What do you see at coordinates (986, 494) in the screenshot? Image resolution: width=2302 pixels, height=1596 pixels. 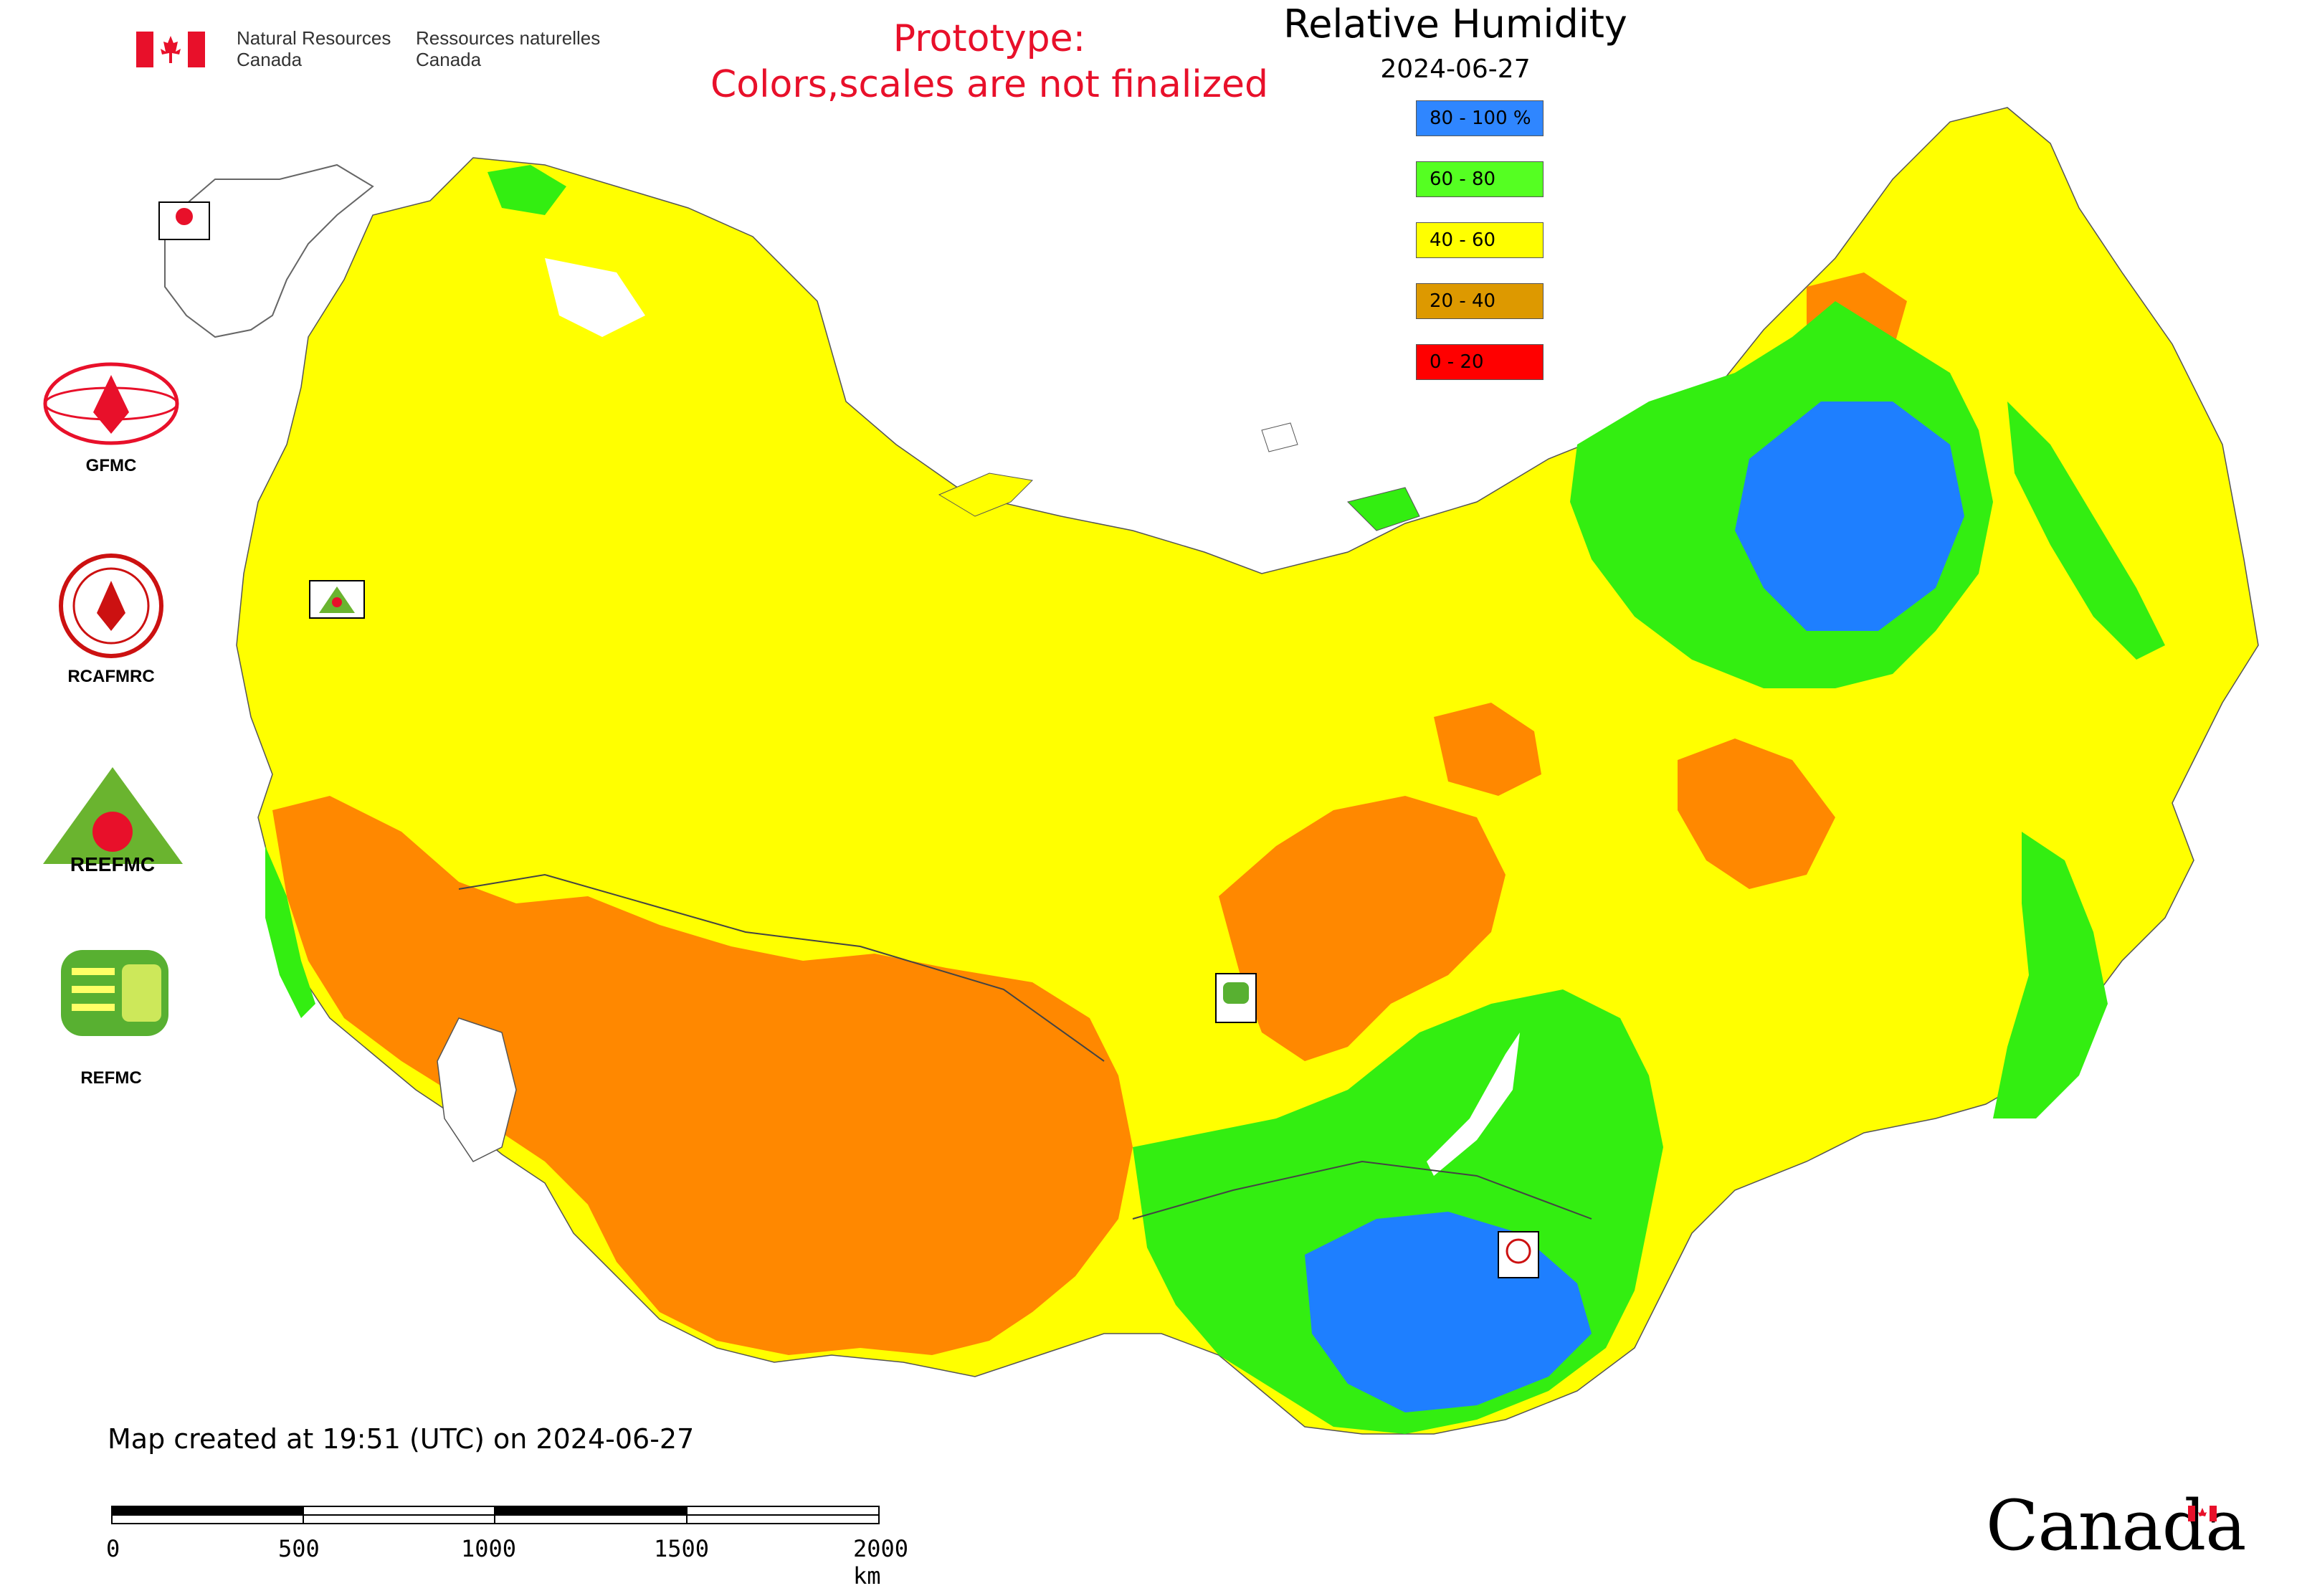 I see `island-novaya-zemlya` at bounding box center [986, 494].